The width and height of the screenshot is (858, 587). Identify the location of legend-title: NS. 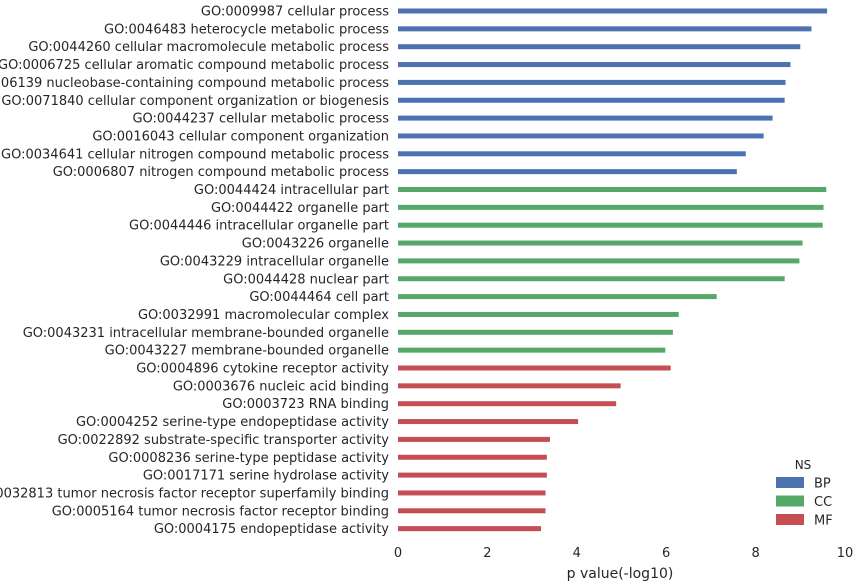
(803, 465).